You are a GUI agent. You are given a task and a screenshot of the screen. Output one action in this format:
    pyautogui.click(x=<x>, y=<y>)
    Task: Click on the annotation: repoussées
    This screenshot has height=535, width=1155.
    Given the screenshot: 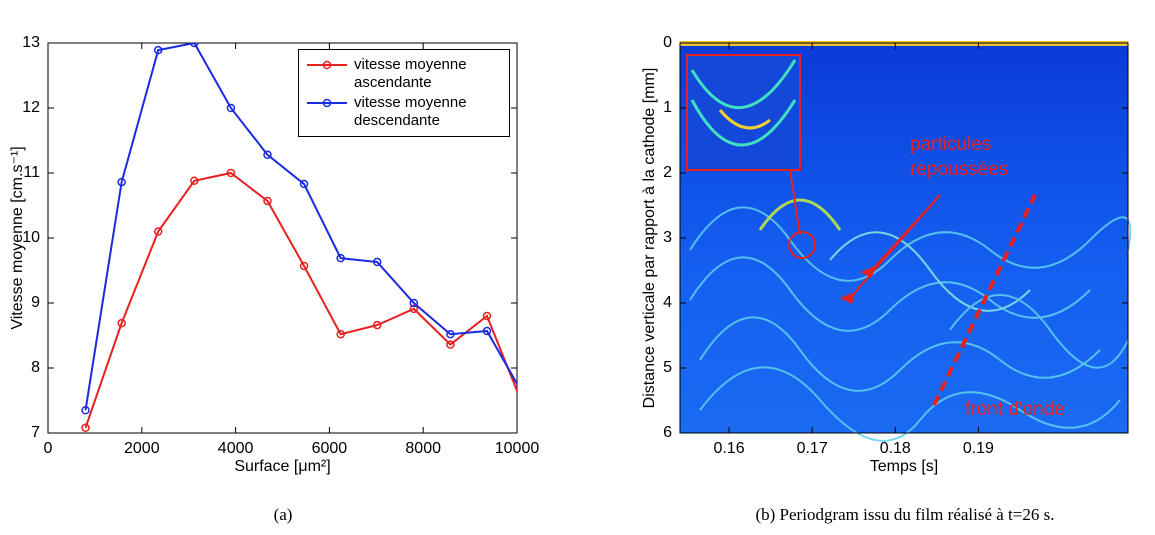 What is the action you would take?
    pyautogui.click(x=959, y=169)
    